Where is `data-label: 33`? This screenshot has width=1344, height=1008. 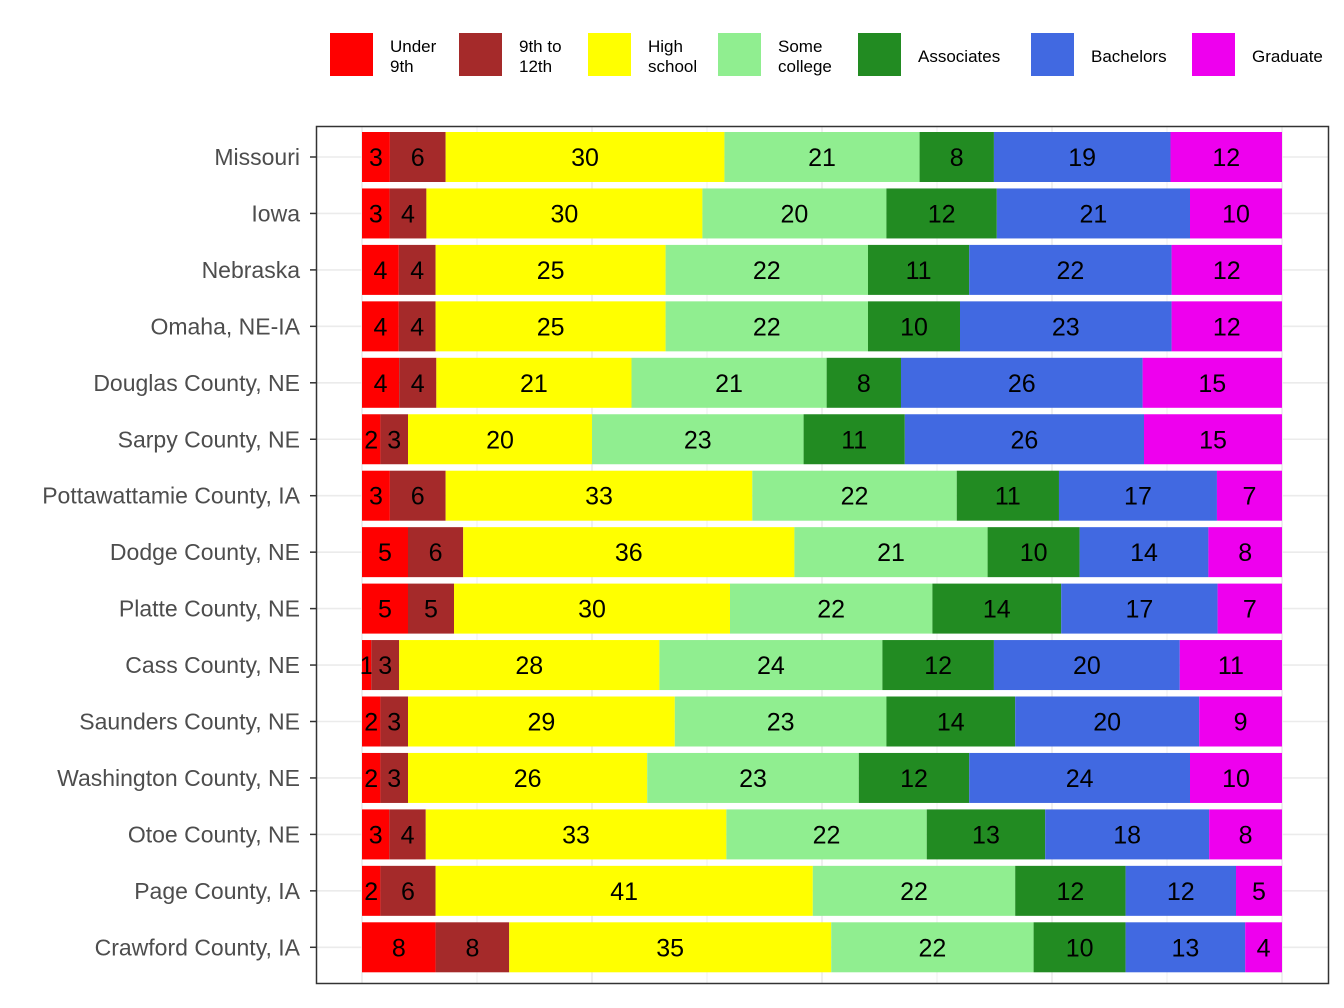
data-label: 33 is located at coordinates (599, 497).